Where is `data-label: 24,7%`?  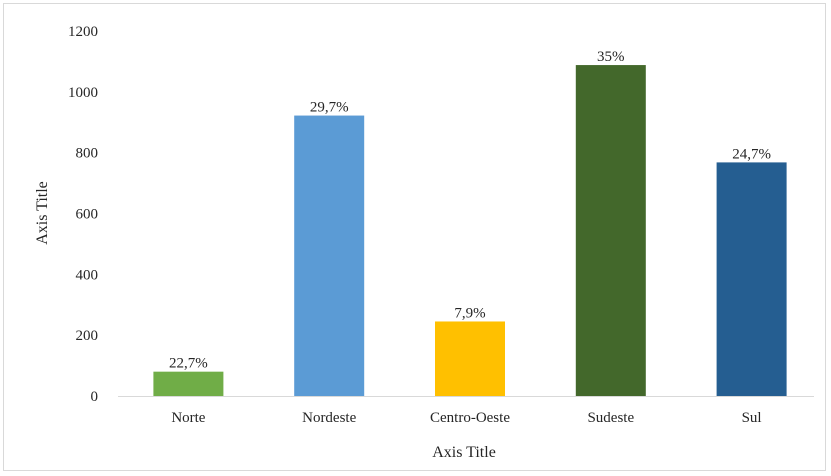 data-label: 24,7% is located at coordinates (751, 154).